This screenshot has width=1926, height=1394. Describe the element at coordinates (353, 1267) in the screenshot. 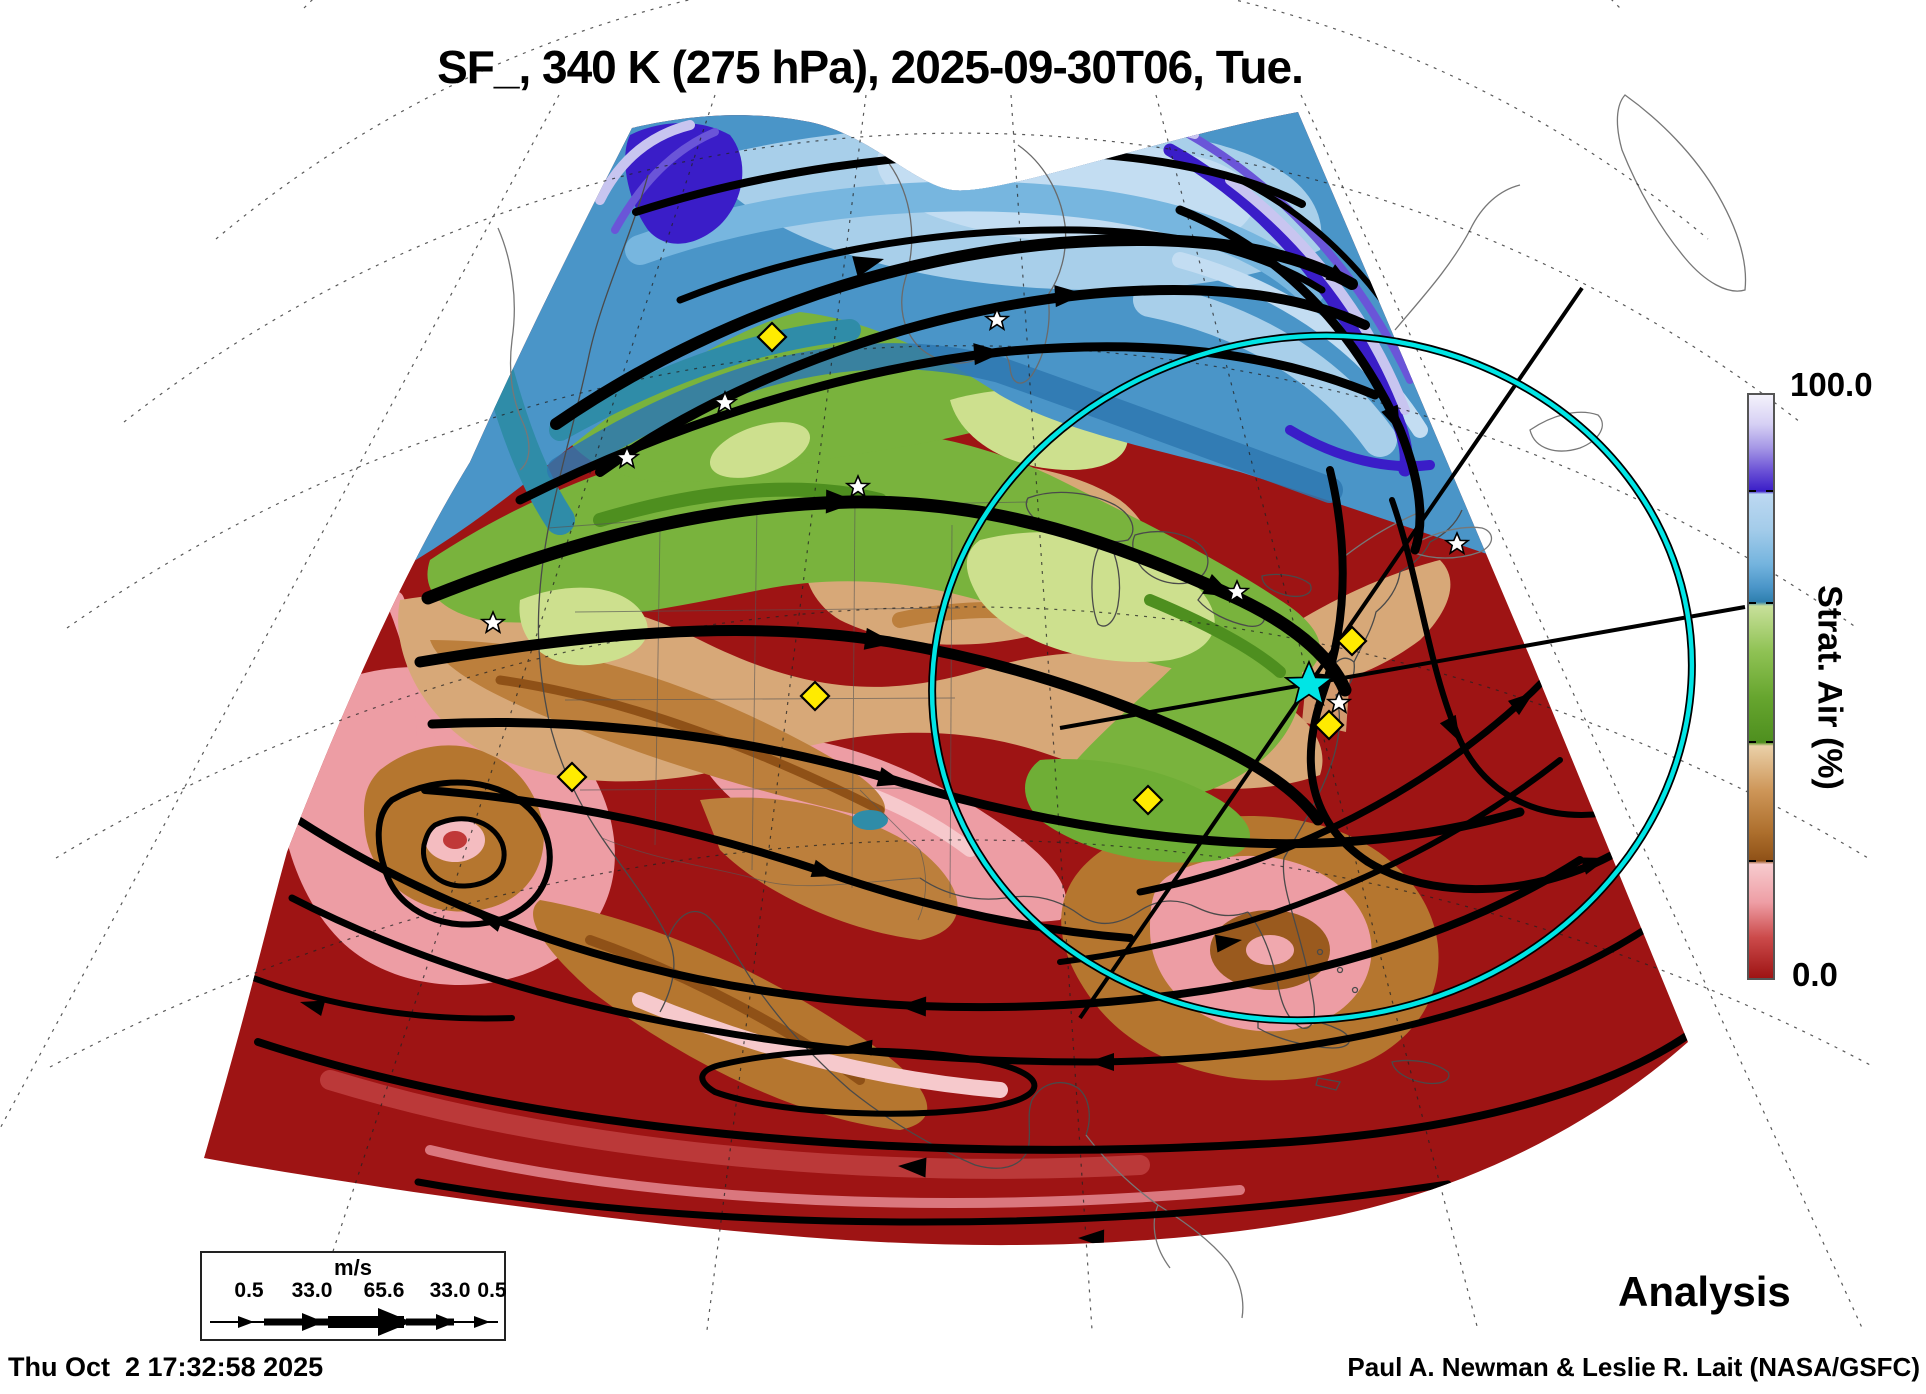

I see `wind-unit-label: m/s` at that location.